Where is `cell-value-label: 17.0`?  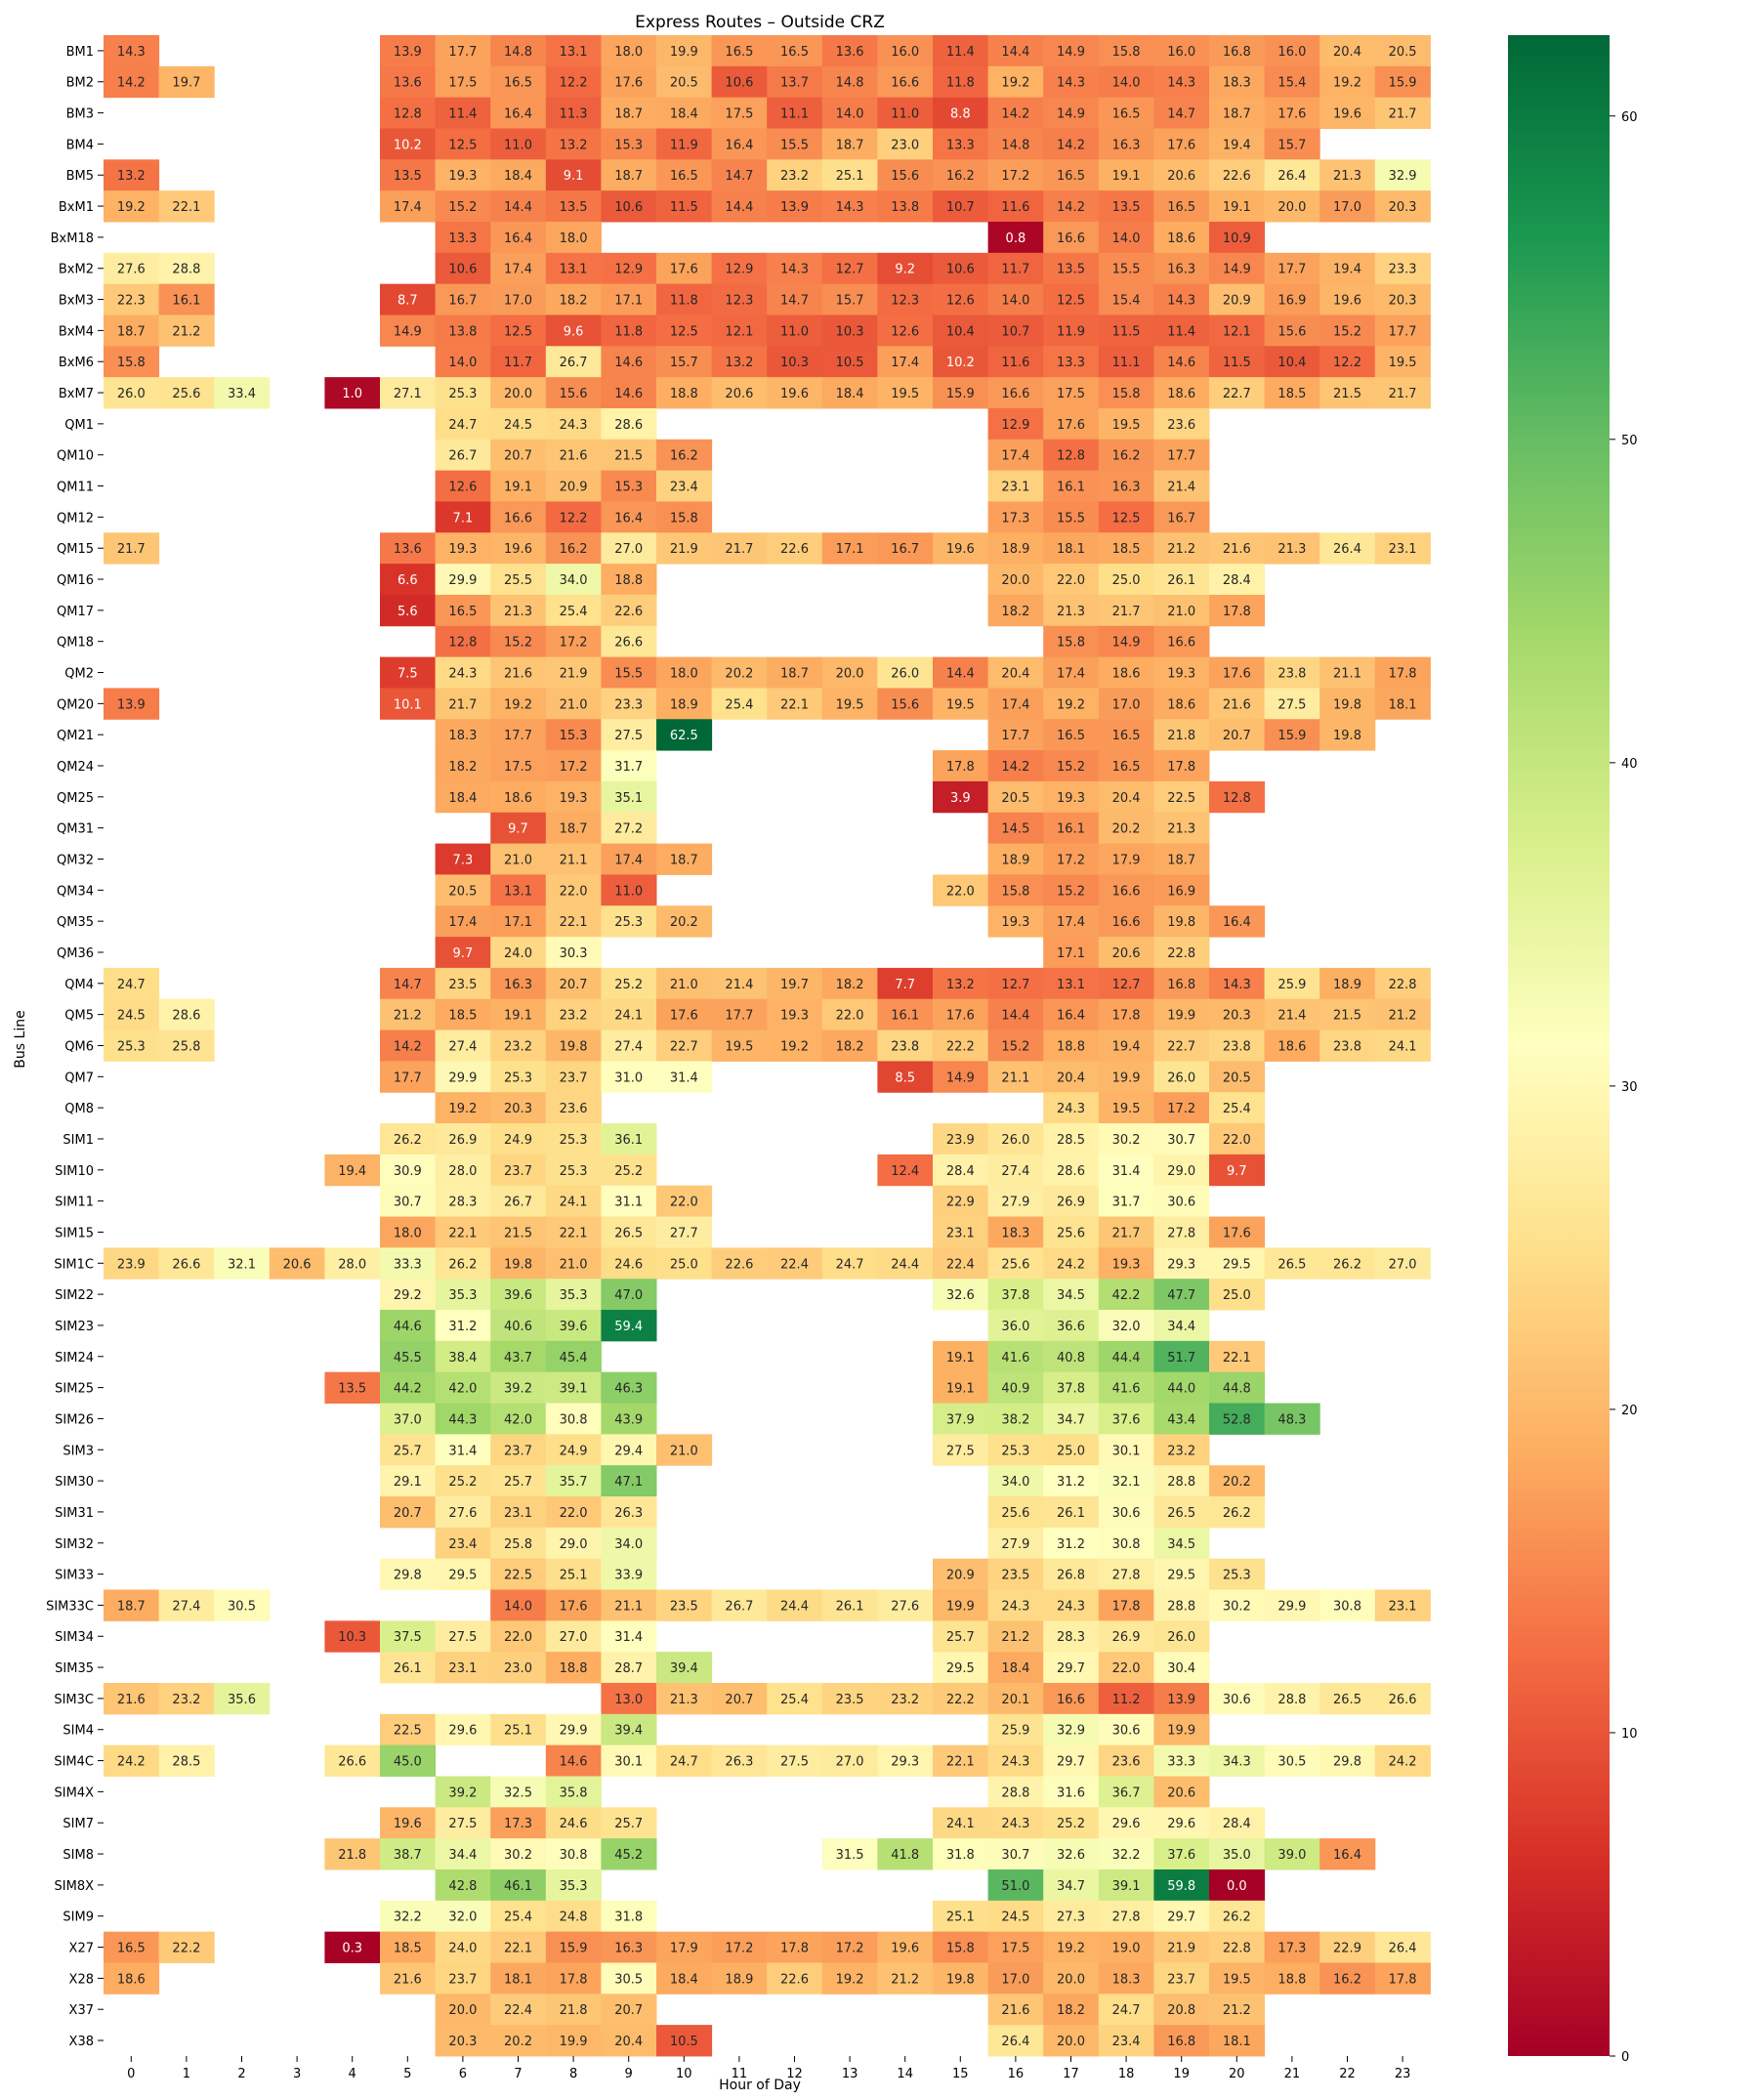 cell-value-label: 17.0 is located at coordinates (1015, 1979).